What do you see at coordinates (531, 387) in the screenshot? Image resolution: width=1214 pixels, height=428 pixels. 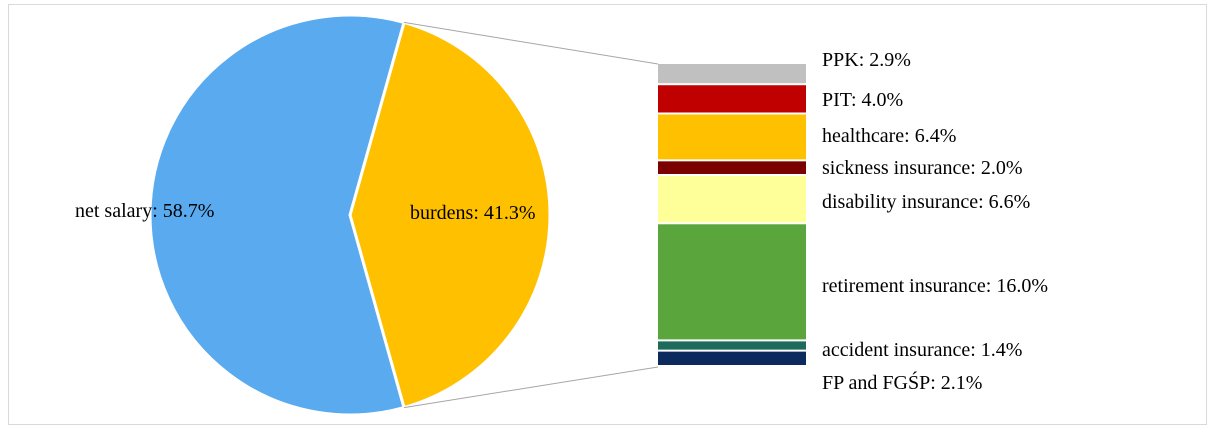 I see `connector-line-bottom` at bounding box center [531, 387].